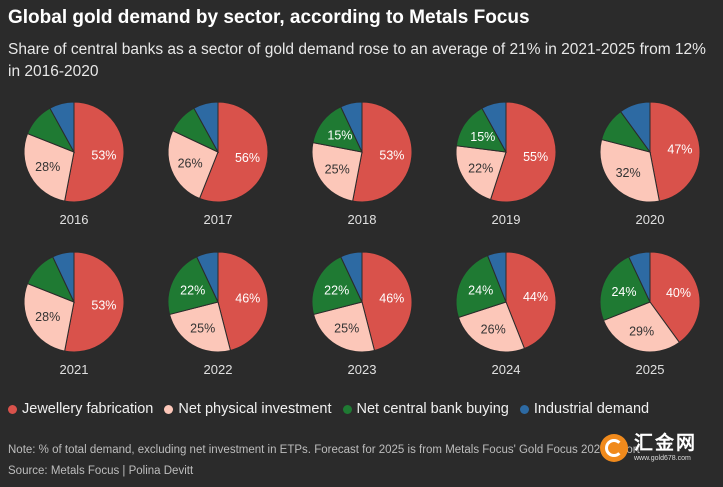  Describe the element at coordinates (679, 150) in the screenshot. I see `data-label: 47%` at that location.